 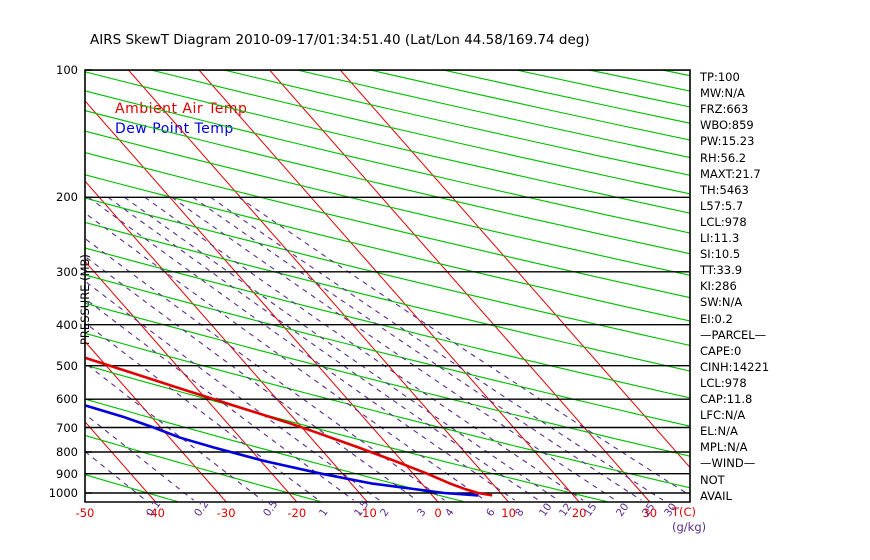 What do you see at coordinates (724, 109) in the screenshot?
I see `index-row: FRZ:663` at bounding box center [724, 109].